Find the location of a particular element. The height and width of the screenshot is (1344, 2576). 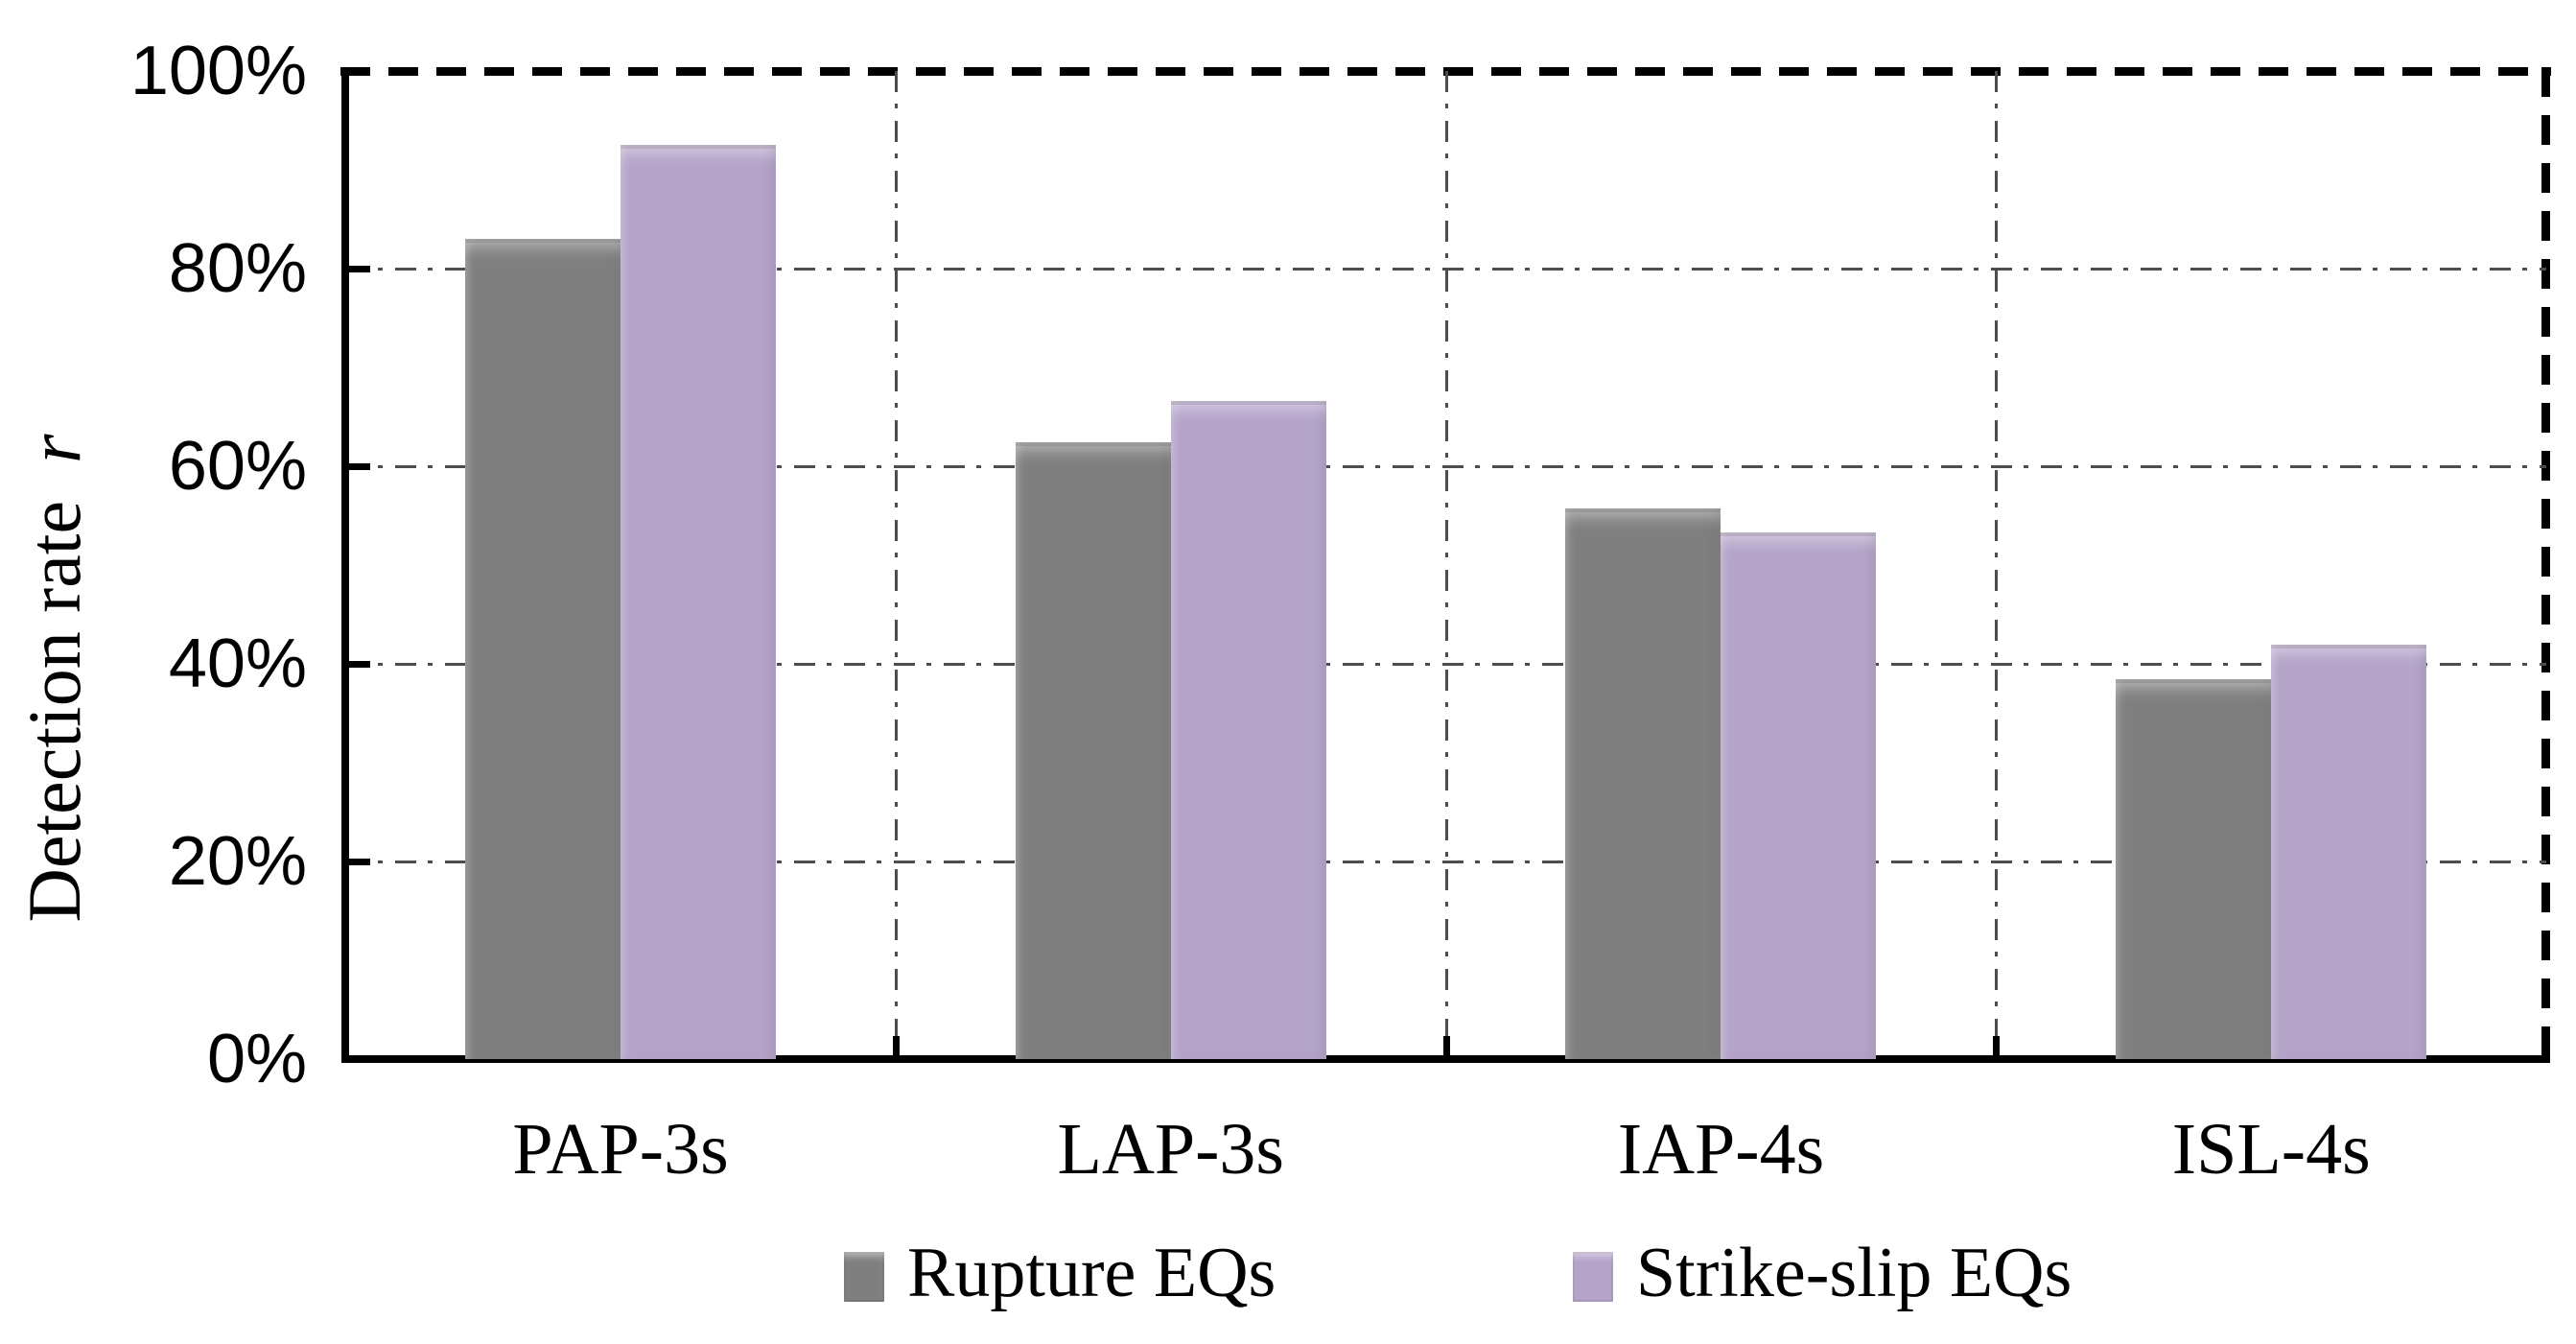

y-tick-label-60: 60% is located at coordinates (237, 466).